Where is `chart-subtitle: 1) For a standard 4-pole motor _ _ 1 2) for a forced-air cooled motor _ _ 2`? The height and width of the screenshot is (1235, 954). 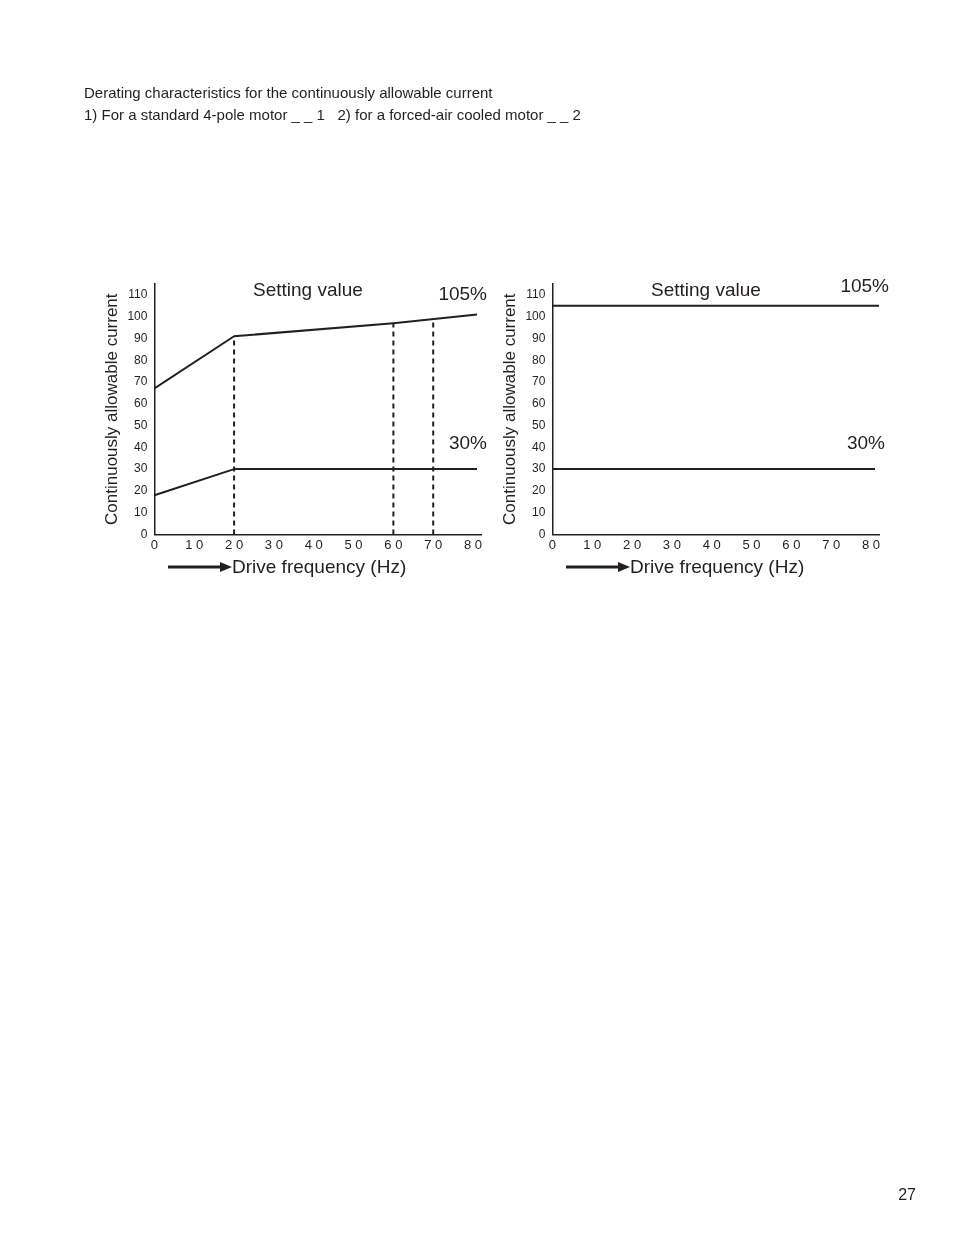 chart-subtitle: 1) For a standard 4-pole motor _ _ 1 2) for a forced-air cooled motor _ _ 2 is located at coordinates (332, 115).